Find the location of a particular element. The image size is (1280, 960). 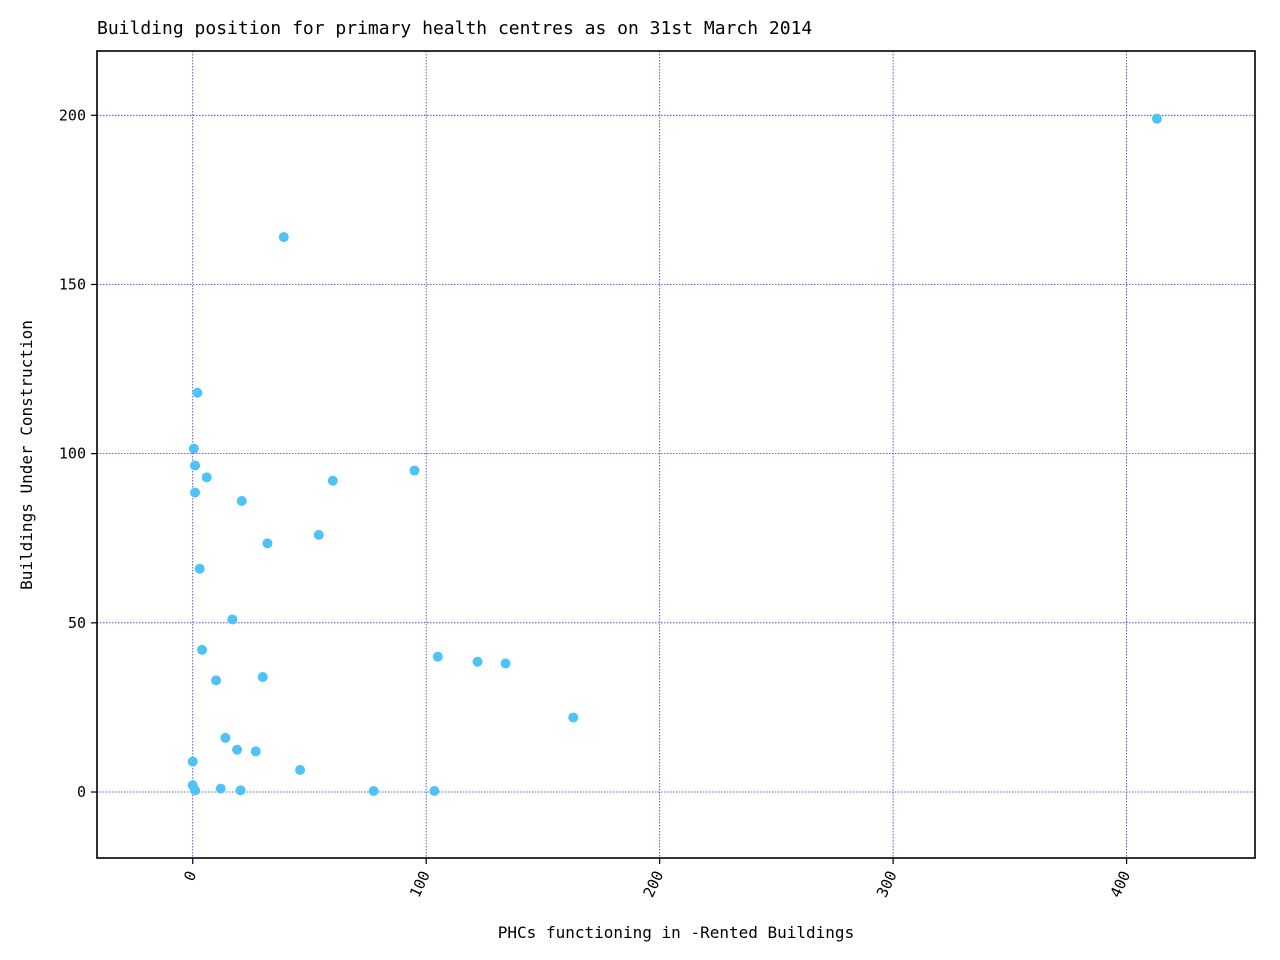

y-tick-label: 150 is located at coordinates (72, 284).